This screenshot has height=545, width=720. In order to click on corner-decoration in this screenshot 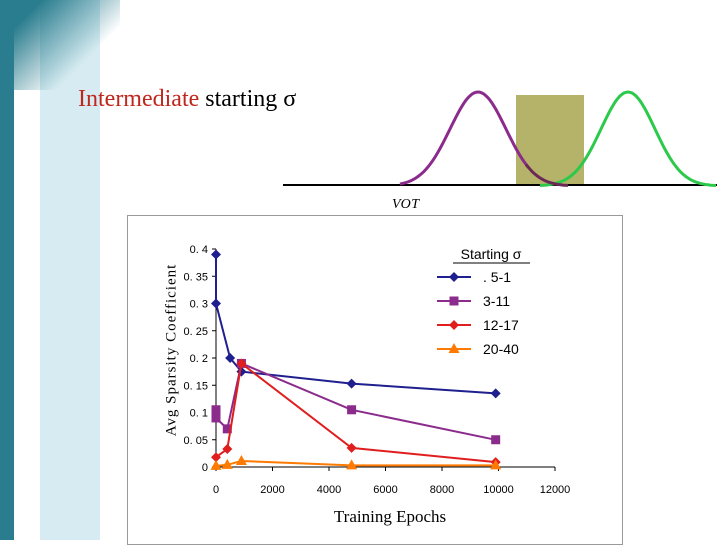, I will do `click(60, 45)`.